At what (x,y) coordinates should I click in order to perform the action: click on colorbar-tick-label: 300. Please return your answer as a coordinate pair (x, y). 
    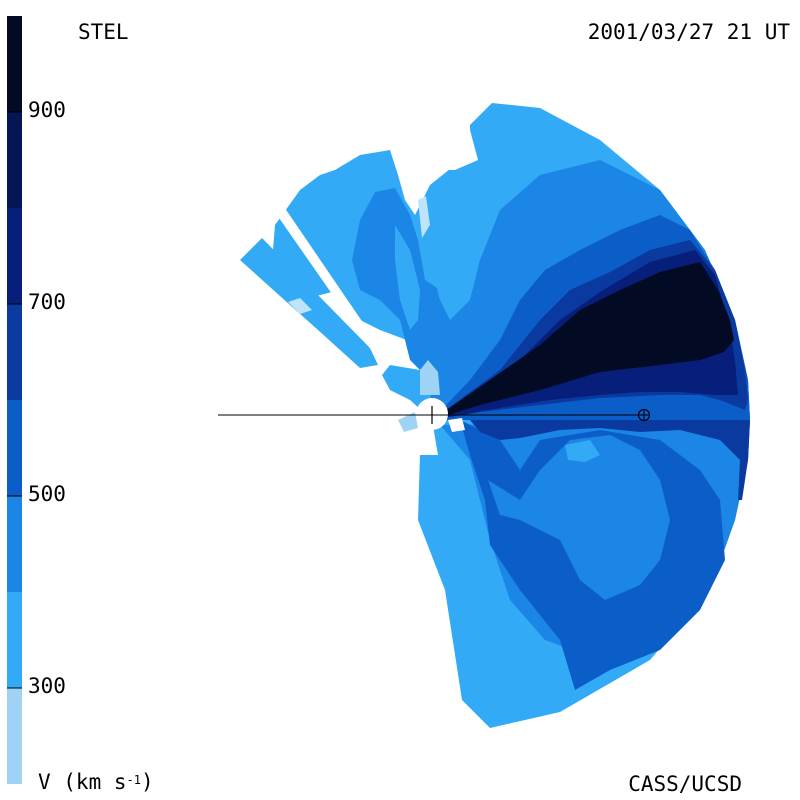
    Looking at the image, I should click on (47, 686).